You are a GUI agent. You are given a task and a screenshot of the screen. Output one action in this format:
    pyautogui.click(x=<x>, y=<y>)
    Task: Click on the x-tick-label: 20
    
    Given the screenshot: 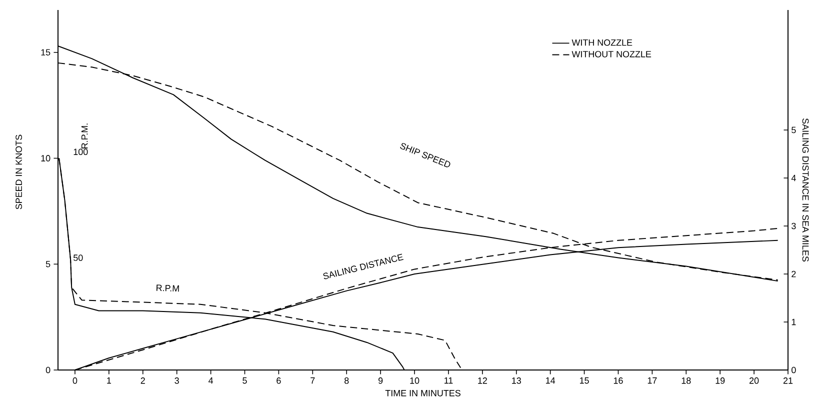 What is the action you would take?
    pyautogui.click(x=754, y=380)
    